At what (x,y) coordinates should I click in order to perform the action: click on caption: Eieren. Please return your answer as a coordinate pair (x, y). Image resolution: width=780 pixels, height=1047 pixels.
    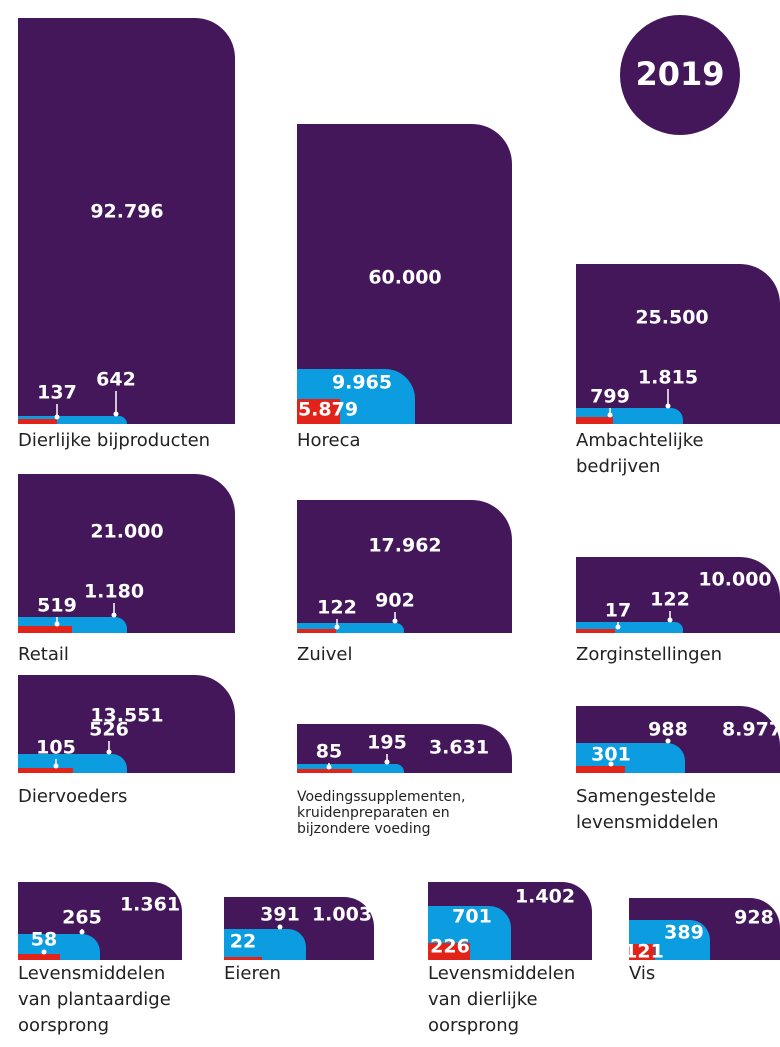
    Looking at the image, I should click on (252, 973).